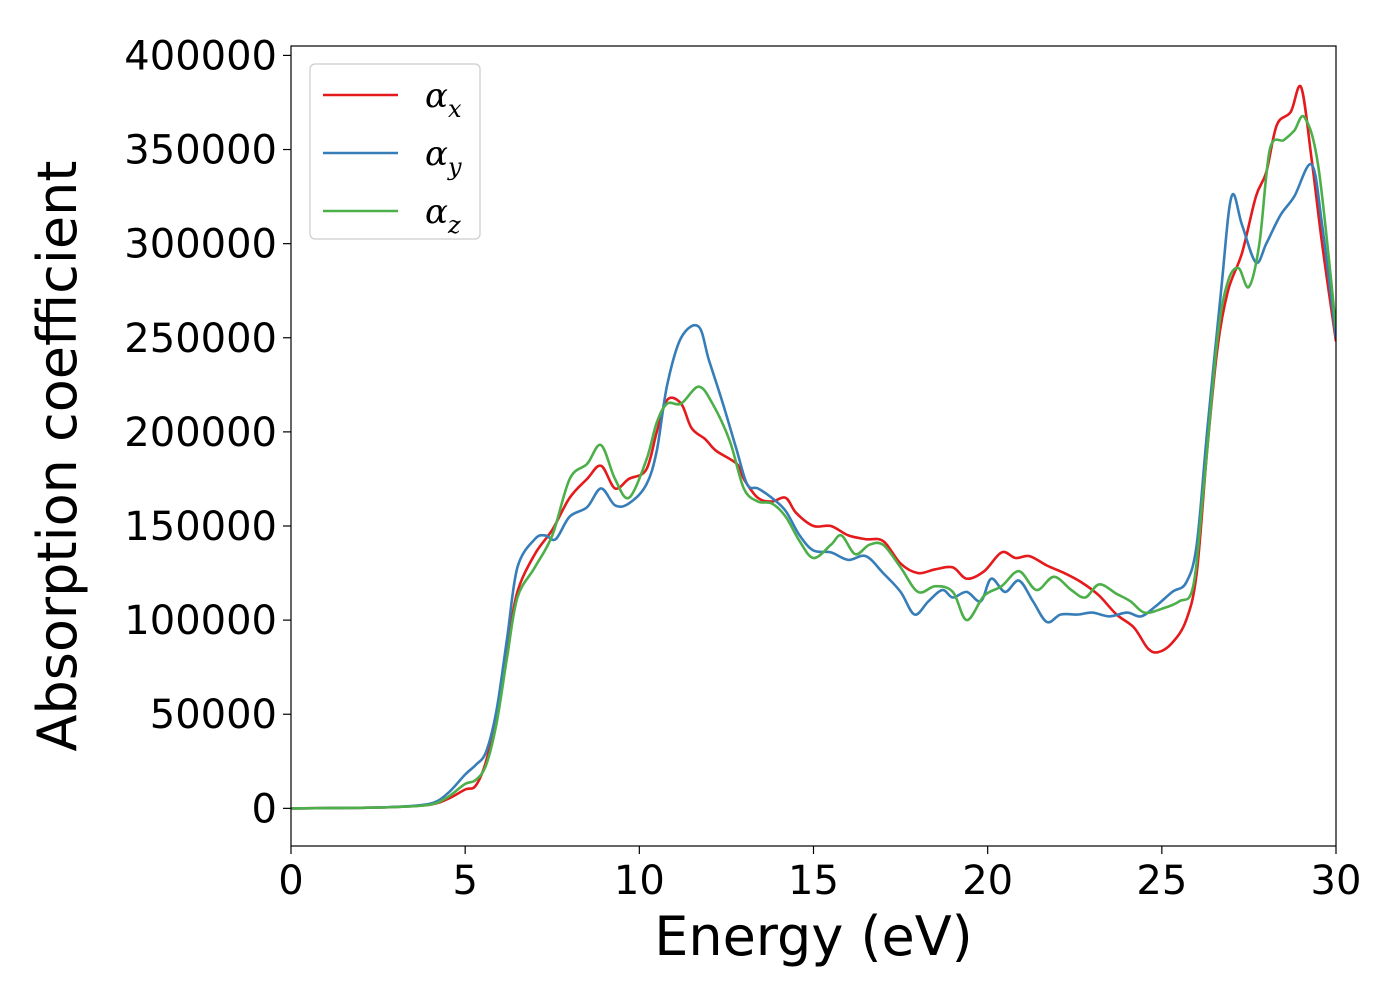 The width and height of the screenshot is (1400, 1000). What do you see at coordinates (57, 456) in the screenshot?
I see `y-axis-label: Absorption coefficient` at bounding box center [57, 456].